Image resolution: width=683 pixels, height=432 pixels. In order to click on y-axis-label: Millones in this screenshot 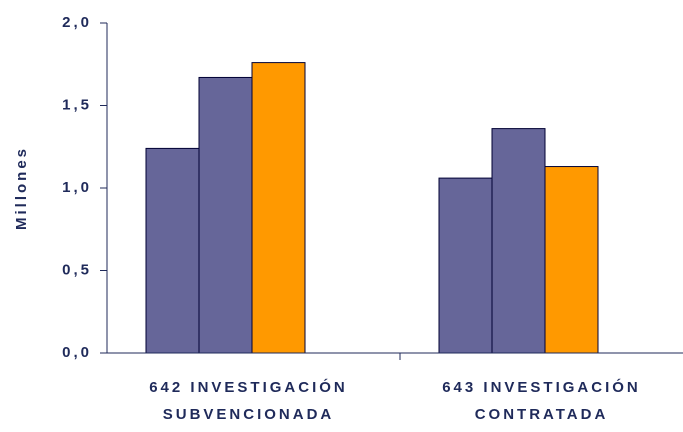, I will do `click(21, 188)`.